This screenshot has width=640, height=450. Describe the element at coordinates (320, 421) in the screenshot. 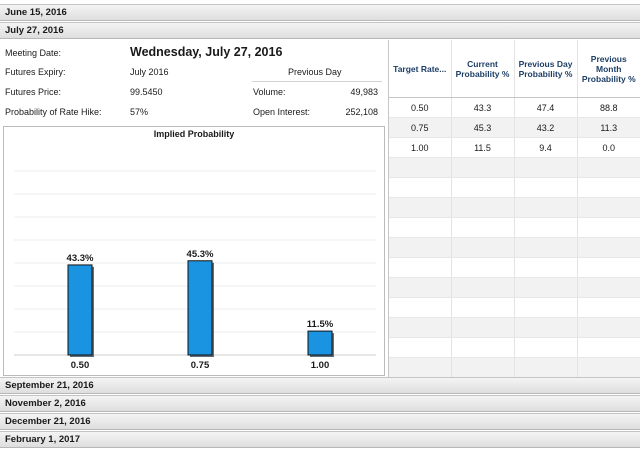

I see `meeting-header-december-21-2016: December 21, 2016` at that location.